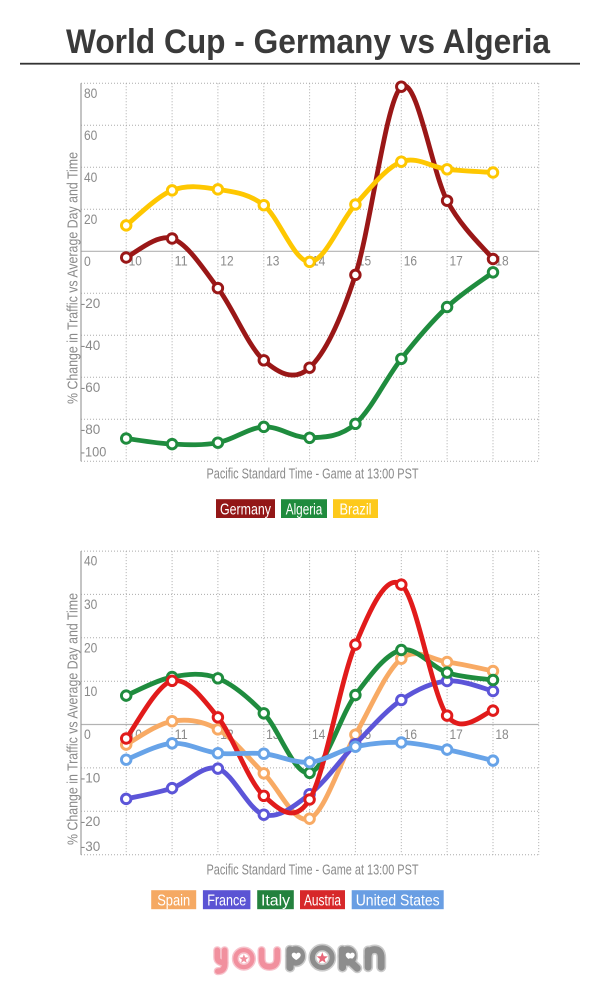  What do you see at coordinates (91, 846) in the screenshot?
I see `svg-text: -30` at bounding box center [91, 846].